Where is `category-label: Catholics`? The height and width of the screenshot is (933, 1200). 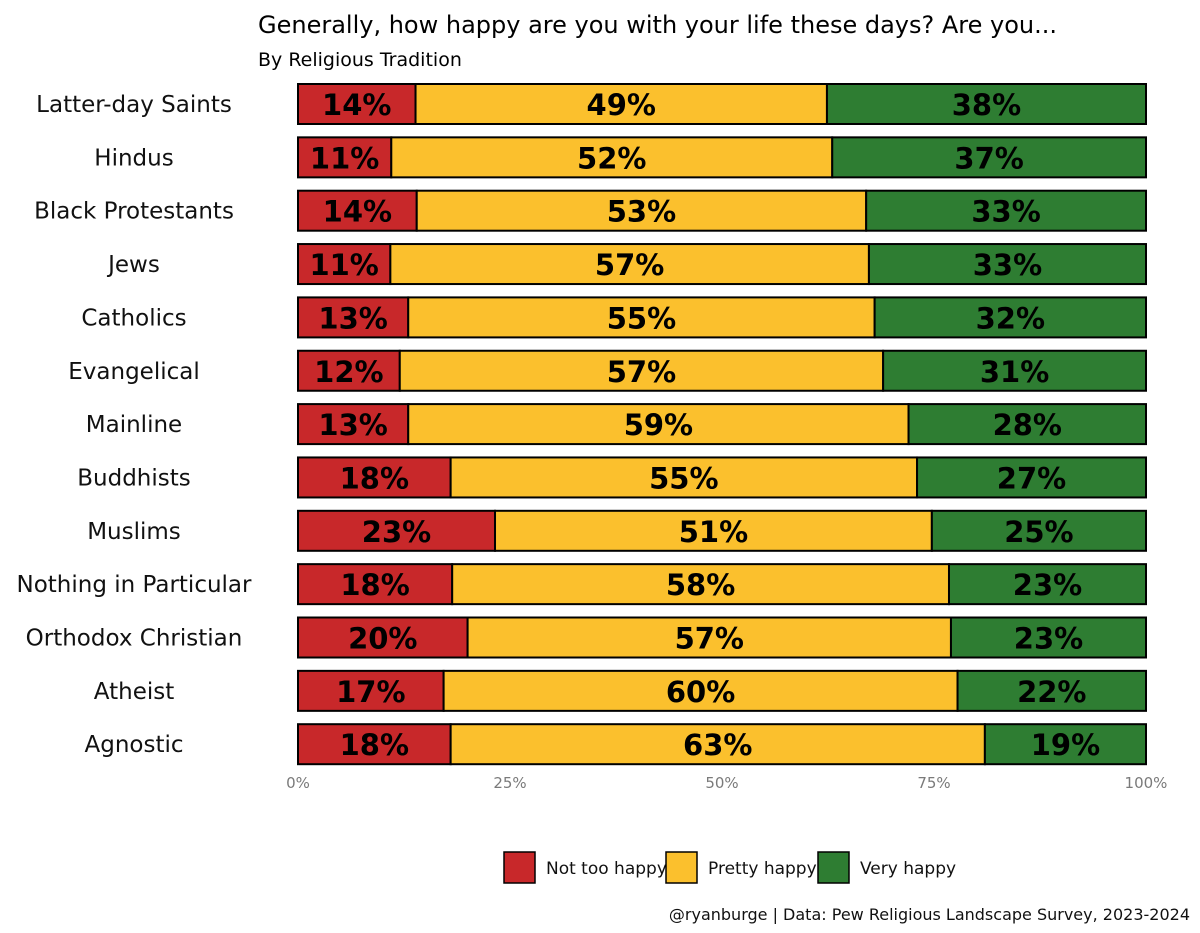
category-label: Catholics is located at coordinates (133, 318).